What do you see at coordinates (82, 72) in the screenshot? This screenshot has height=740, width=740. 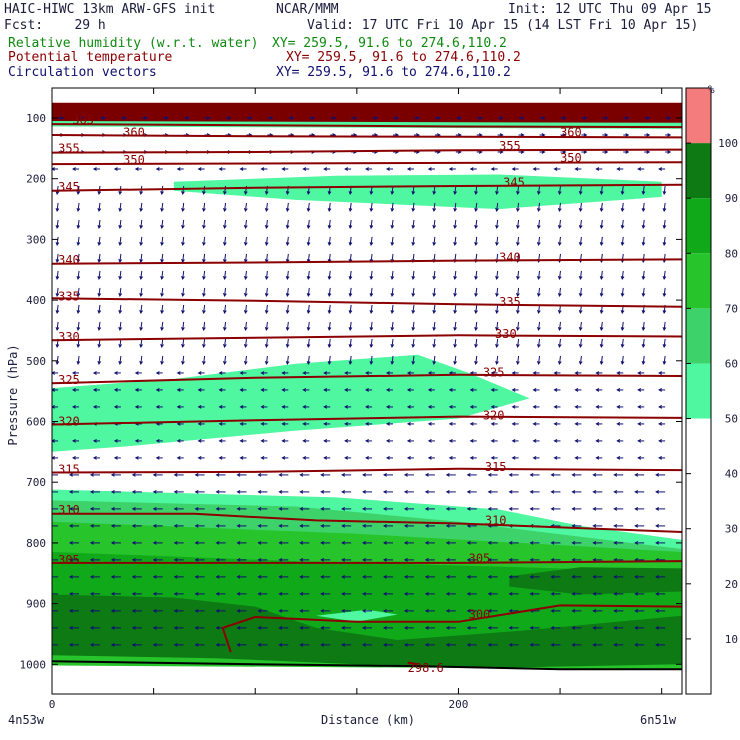 I see `vectors-legend-label: Circulation vectors` at bounding box center [82, 72].